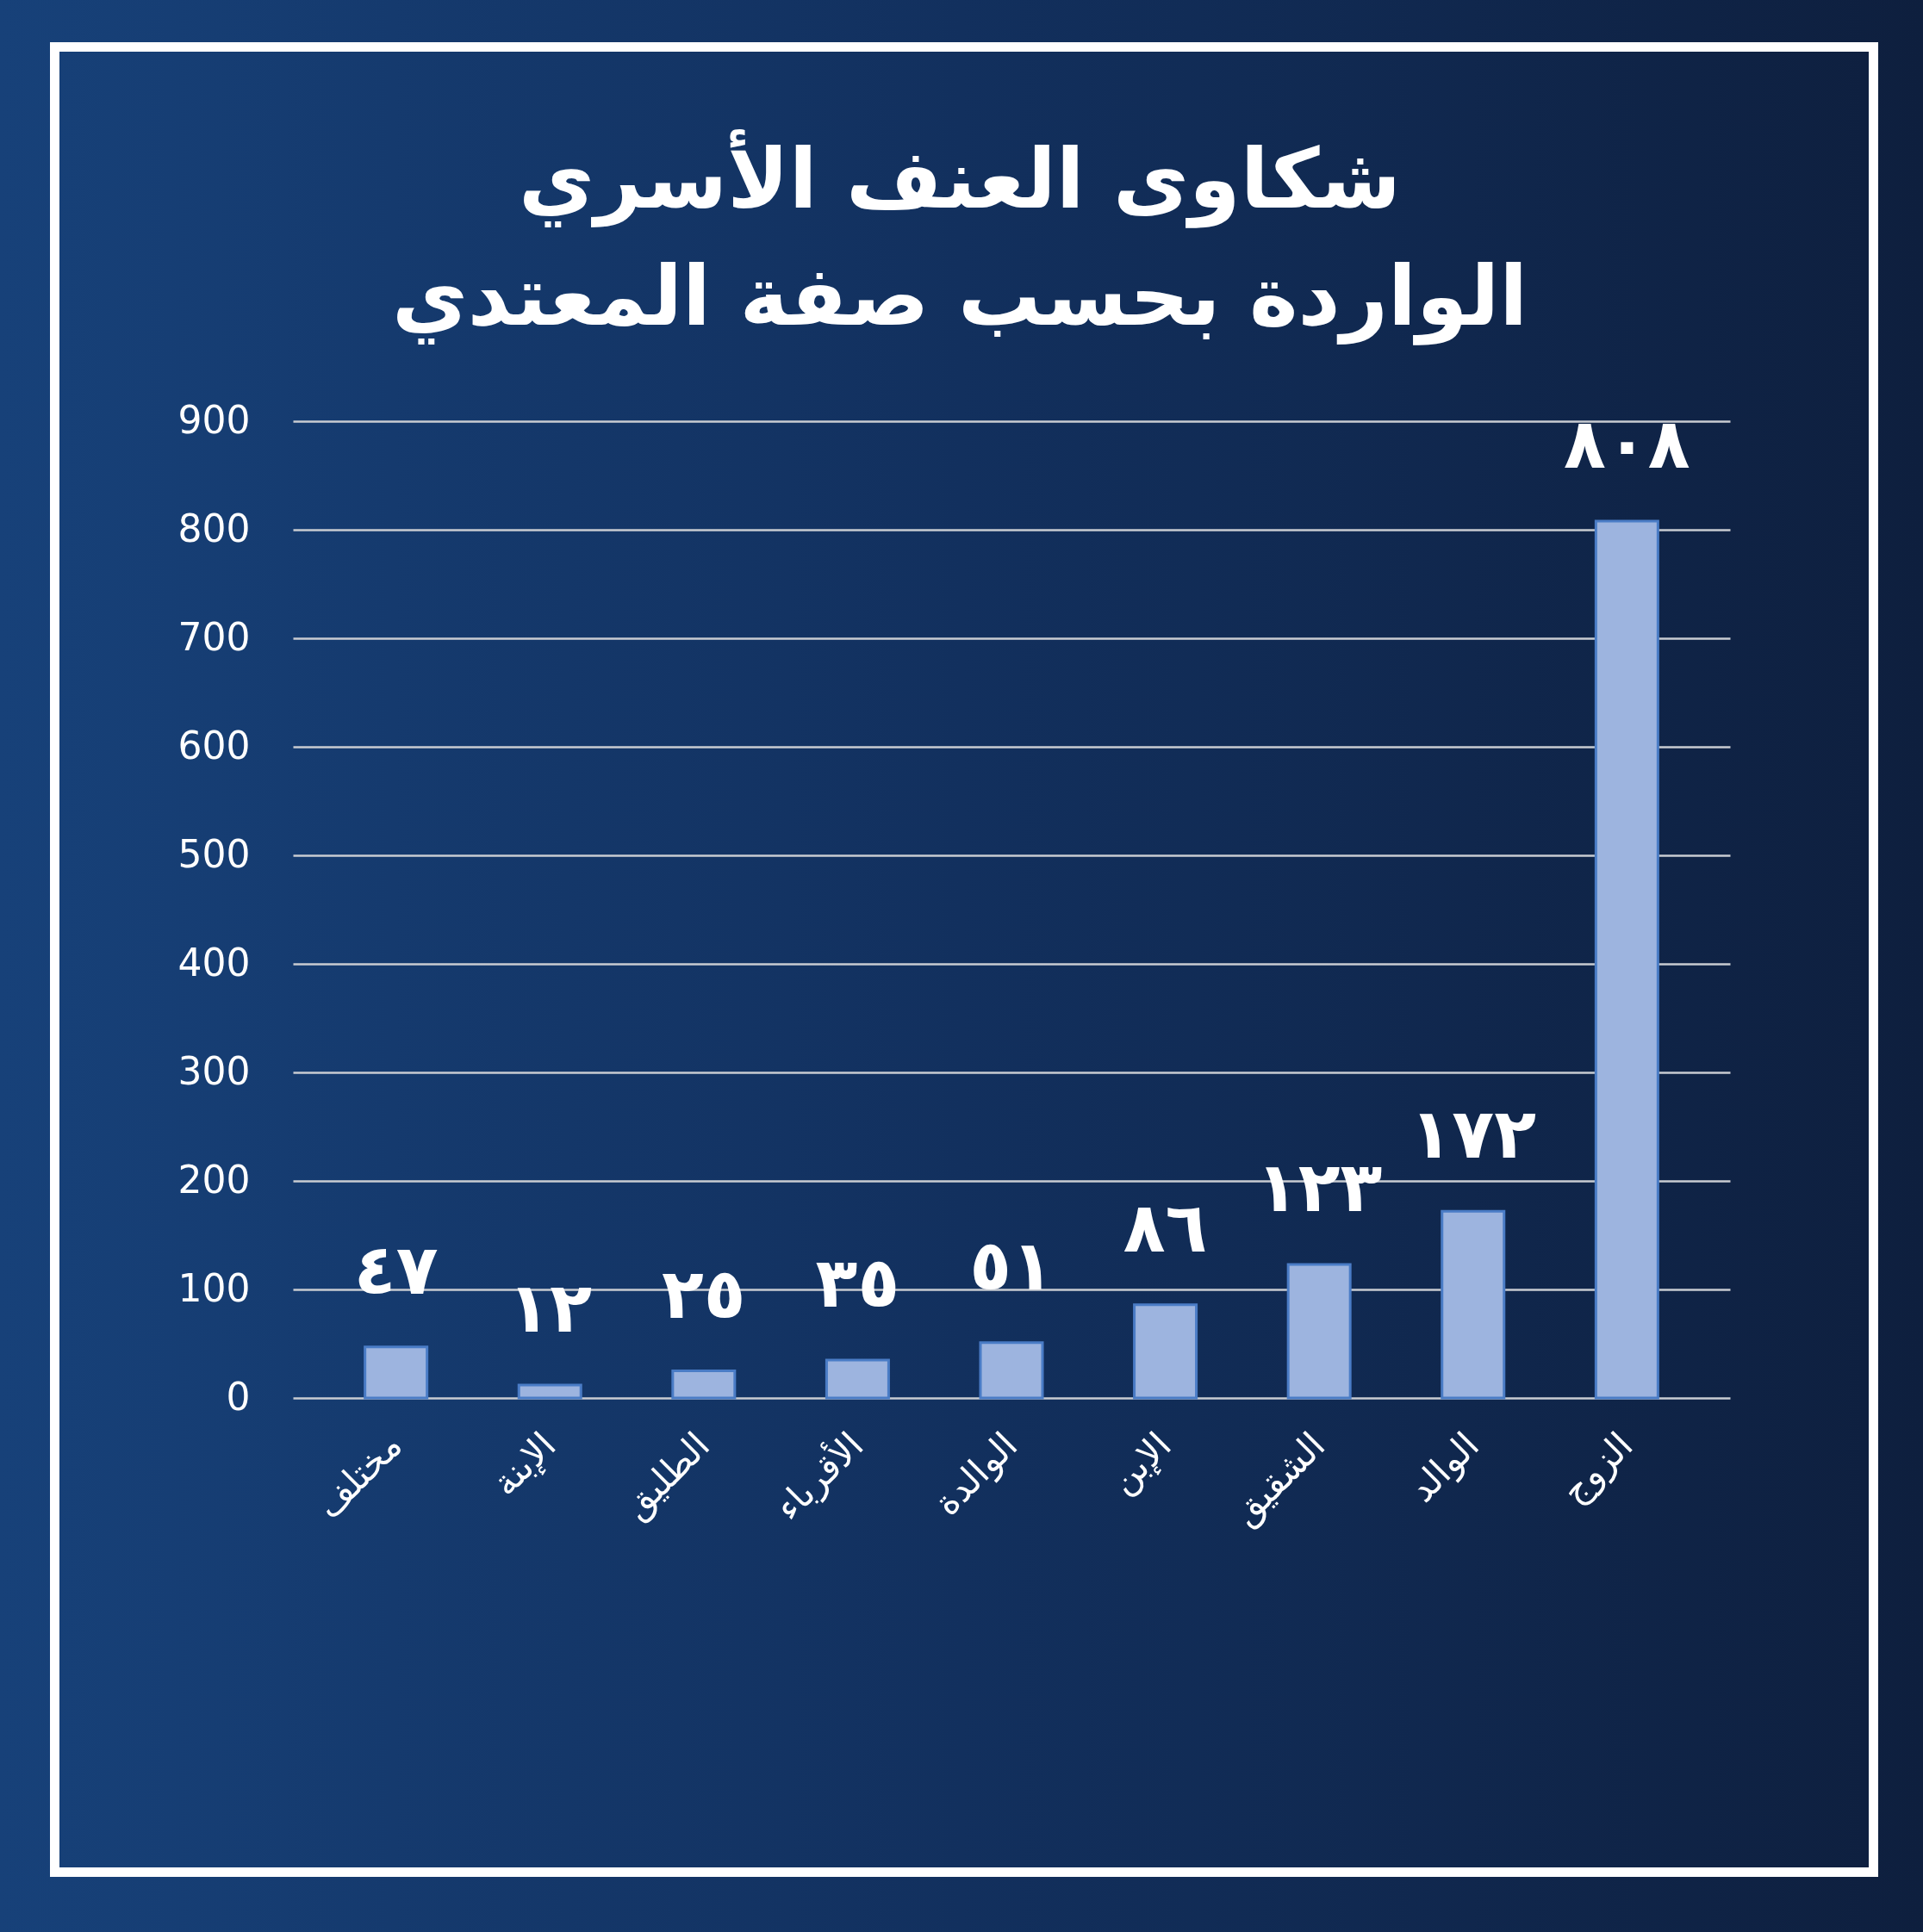 The image size is (1923, 1932). What do you see at coordinates (1627, 443) in the screenshot?
I see `data-label: ٨٠٨` at bounding box center [1627, 443].